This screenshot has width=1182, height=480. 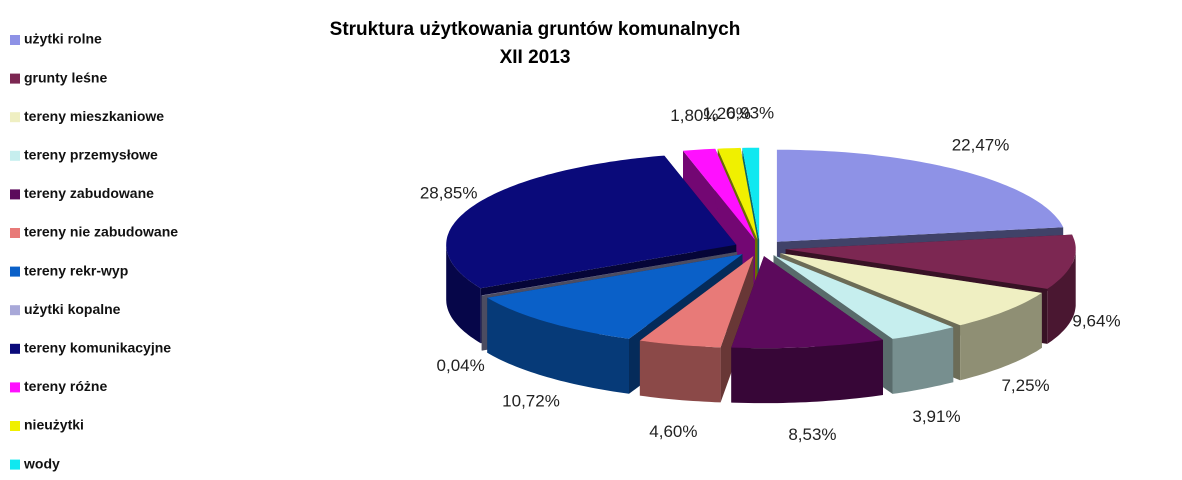 What do you see at coordinates (535, 57) in the screenshot?
I see `chart-subtitle: XII 2013` at bounding box center [535, 57].